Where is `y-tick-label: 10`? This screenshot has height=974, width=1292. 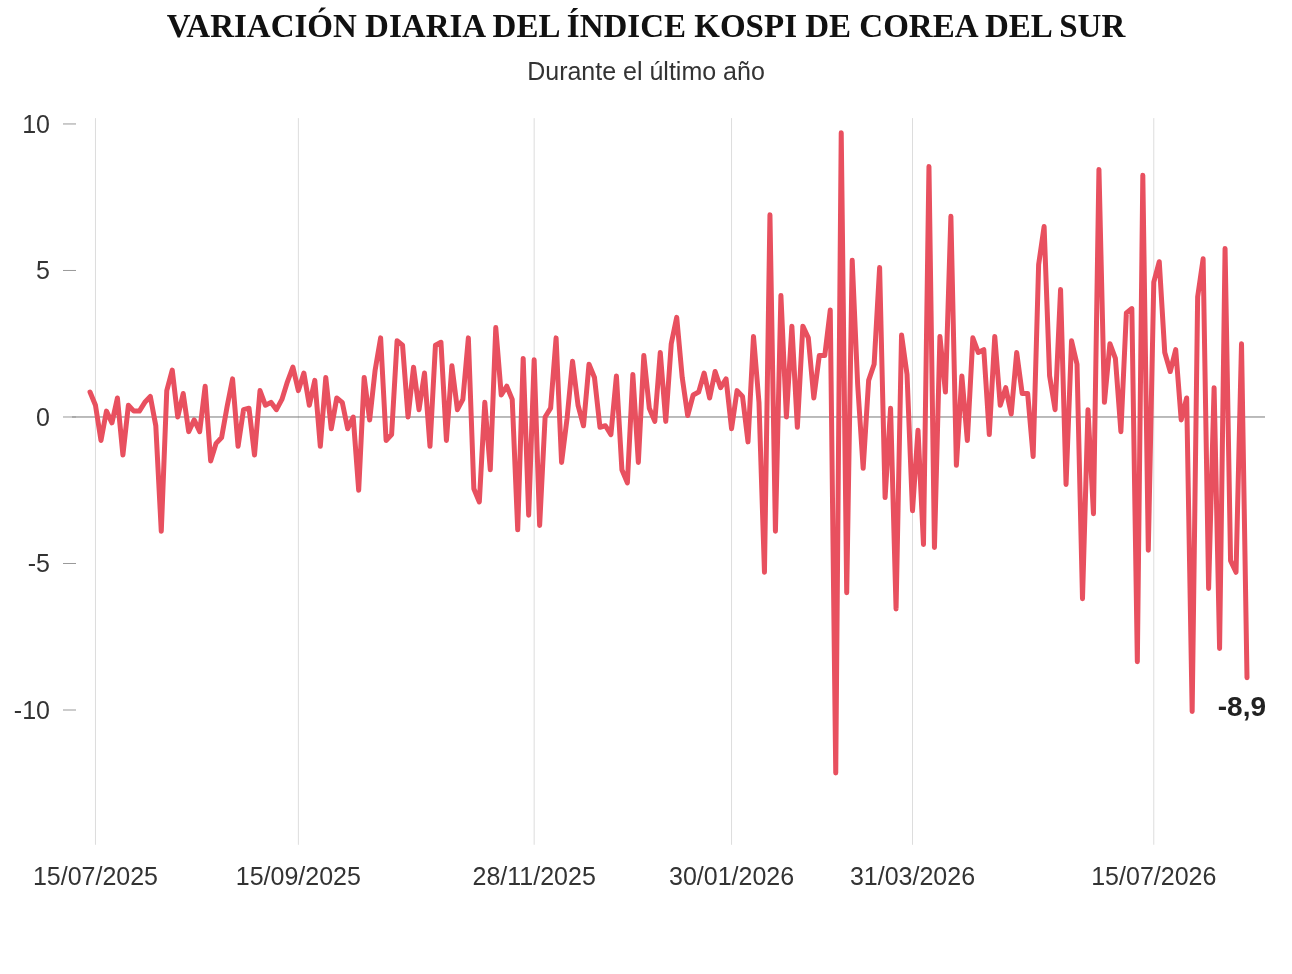 y-tick-label: 10 is located at coordinates (36, 123).